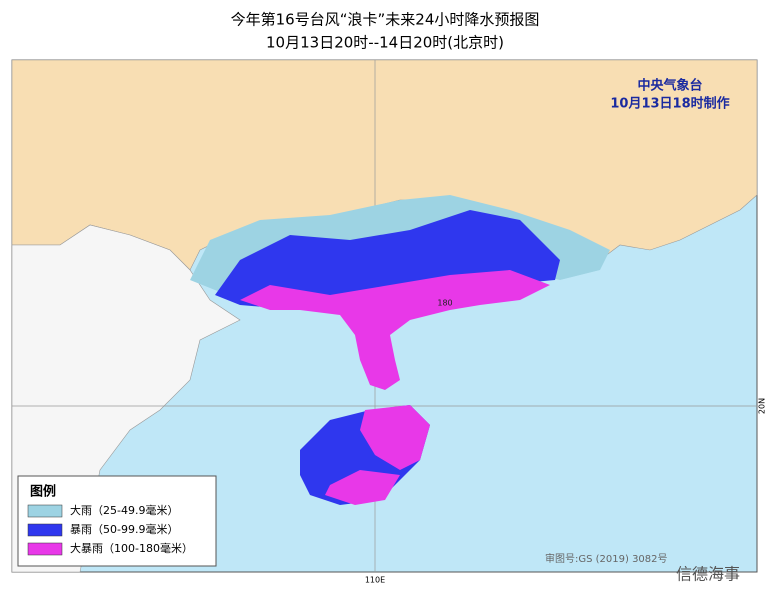 The image size is (771, 610). What do you see at coordinates (762, 406) in the screenshot?
I see `lat-label: 20N` at bounding box center [762, 406].